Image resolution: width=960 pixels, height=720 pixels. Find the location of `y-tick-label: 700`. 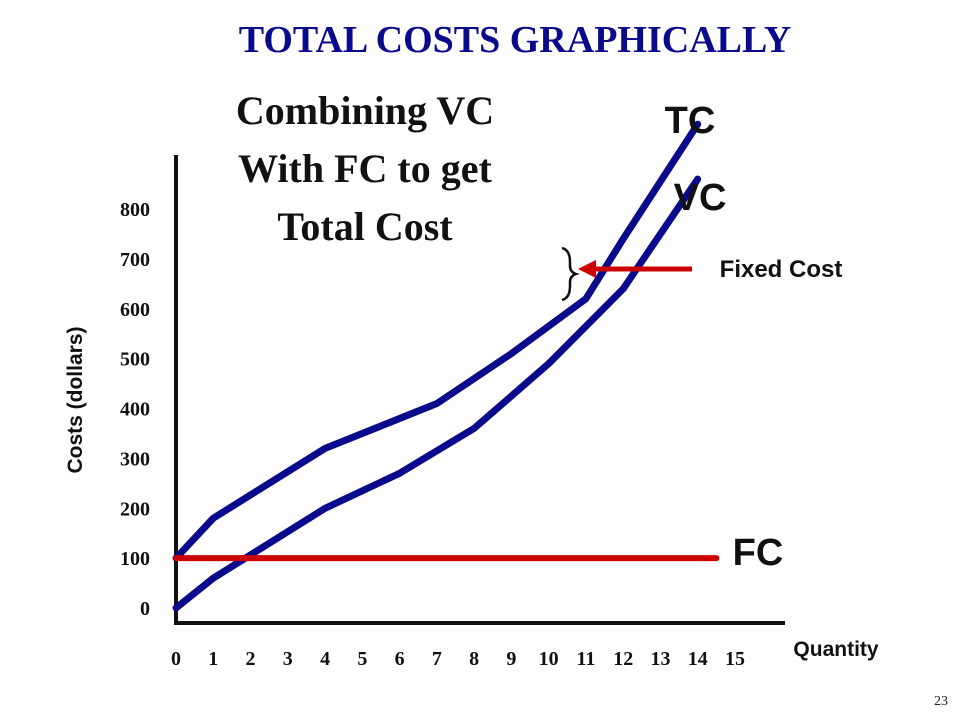

y-tick-label: 700 is located at coordinates (135, 260).